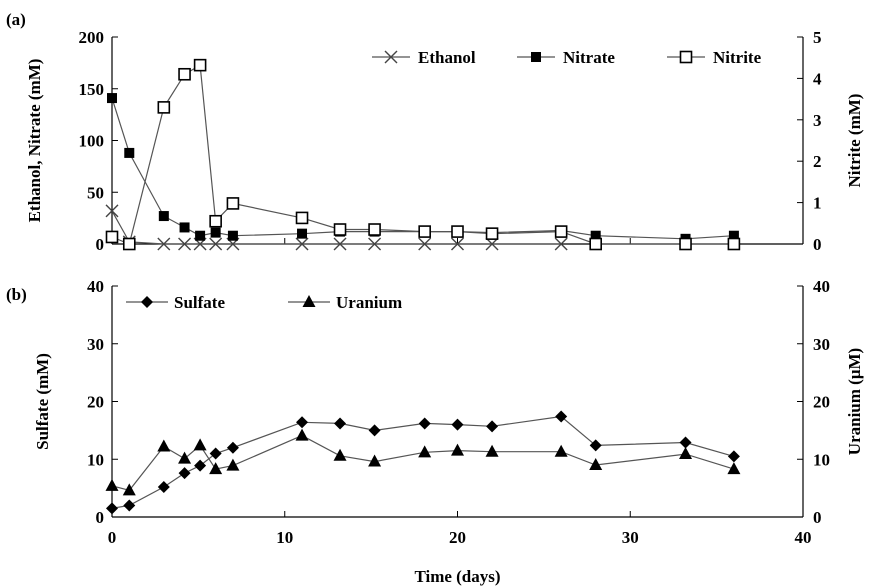 Image resolution: width=875 pixels, height=587 pixels. What do you see at coordinates (42, 401) in the screenshot?
I see `panel-b-left-axis-title: Sulfate (mM)` at bounding box center [42, 401].